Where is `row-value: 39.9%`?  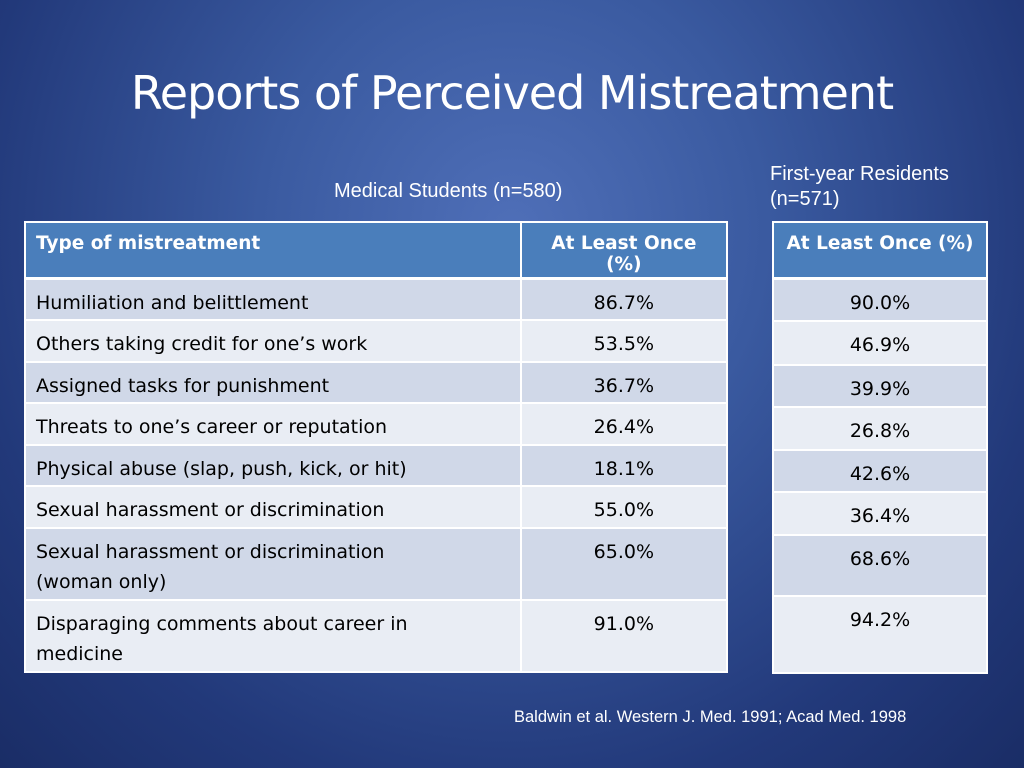 row-value: 39.9% is located at coordinates (880, 386).